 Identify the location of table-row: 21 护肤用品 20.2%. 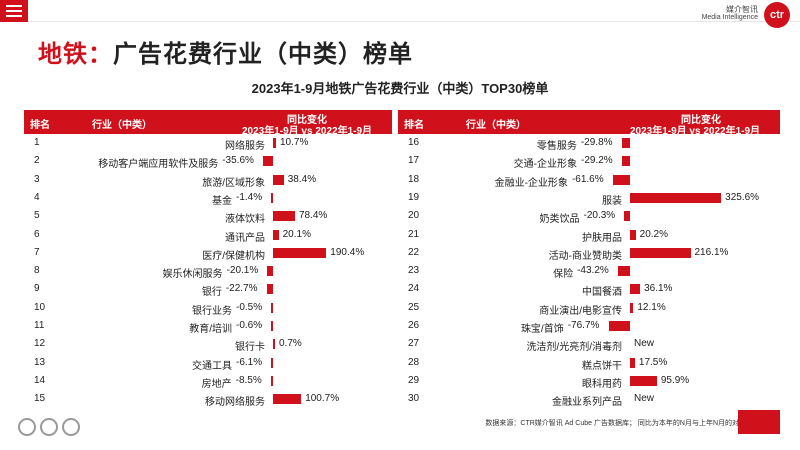
(583, 235).